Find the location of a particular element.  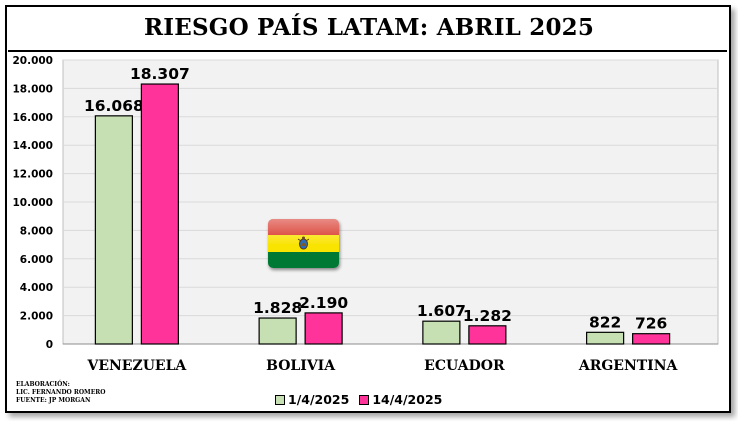

data-label: 1.828 is located at coordinates (277, 308).